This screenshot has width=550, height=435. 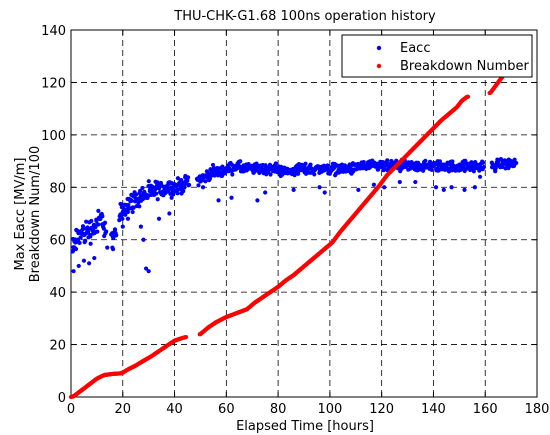 What do you see at coordinates (381, 409) in the screenshot?
I see `x-tick-label: 120` at bounding box center [381, 409].